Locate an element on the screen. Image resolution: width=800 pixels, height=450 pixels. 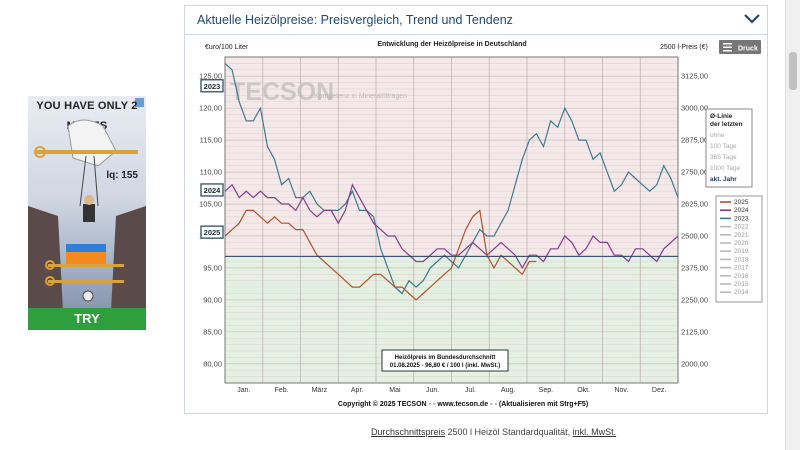
ad-game-artwork is located at coordinates (87, 224).